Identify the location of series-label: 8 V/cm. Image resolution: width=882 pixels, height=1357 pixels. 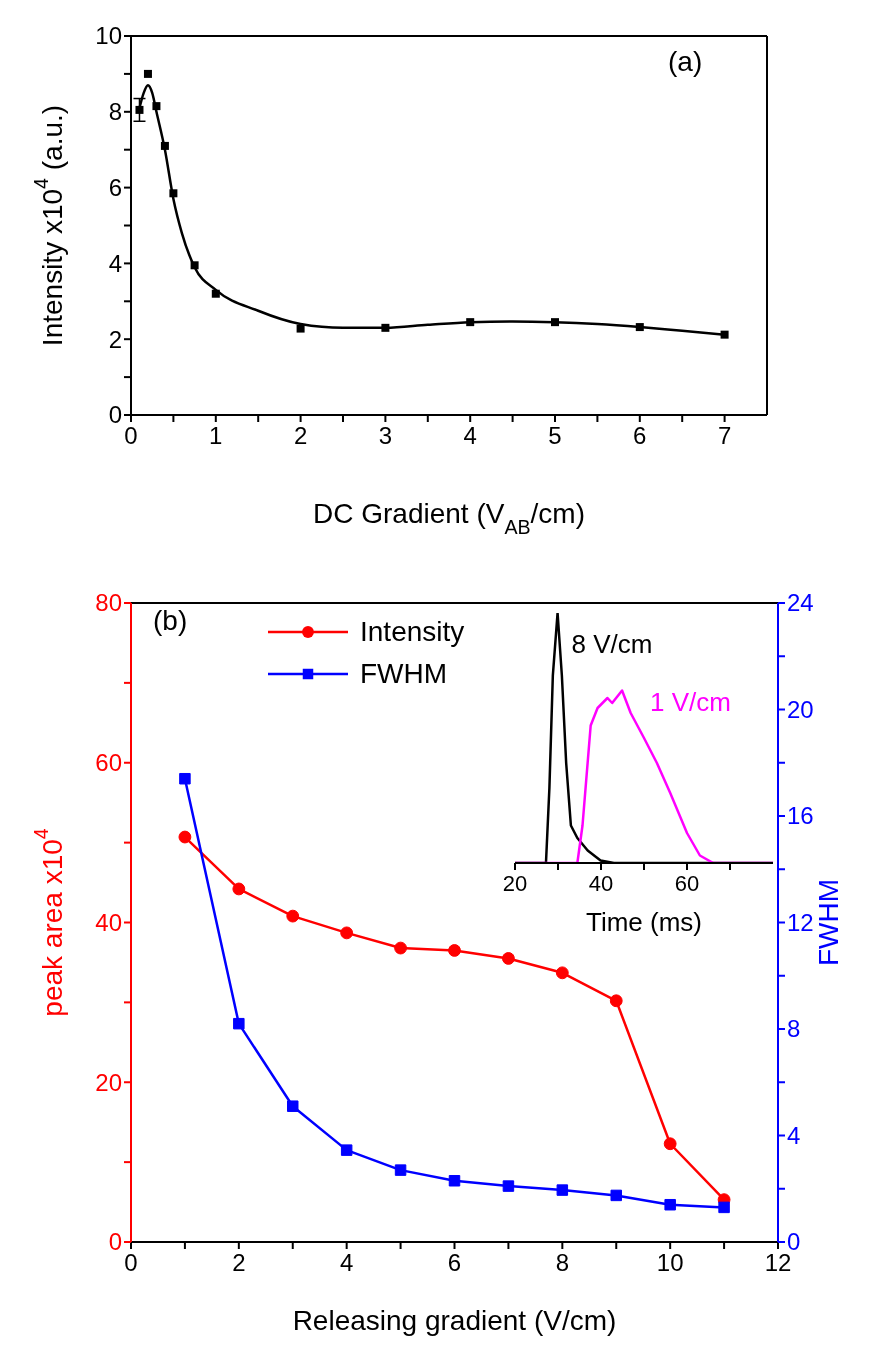
(612, 644).